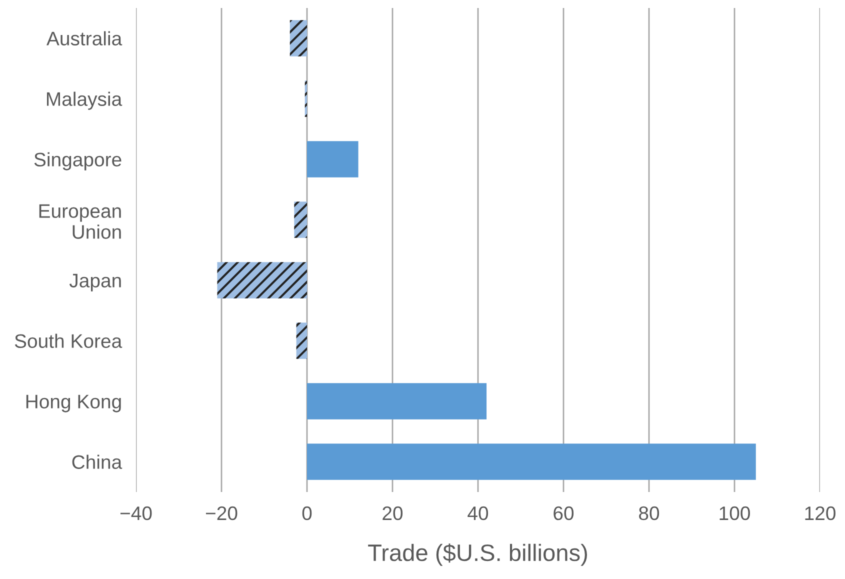 Image resolution: width=845 pixels, height=579 pixels. What do you see at coordinates (97, 461) in the screenshot?
I see `y-tick-label: China` at bounding box center [97, 461].